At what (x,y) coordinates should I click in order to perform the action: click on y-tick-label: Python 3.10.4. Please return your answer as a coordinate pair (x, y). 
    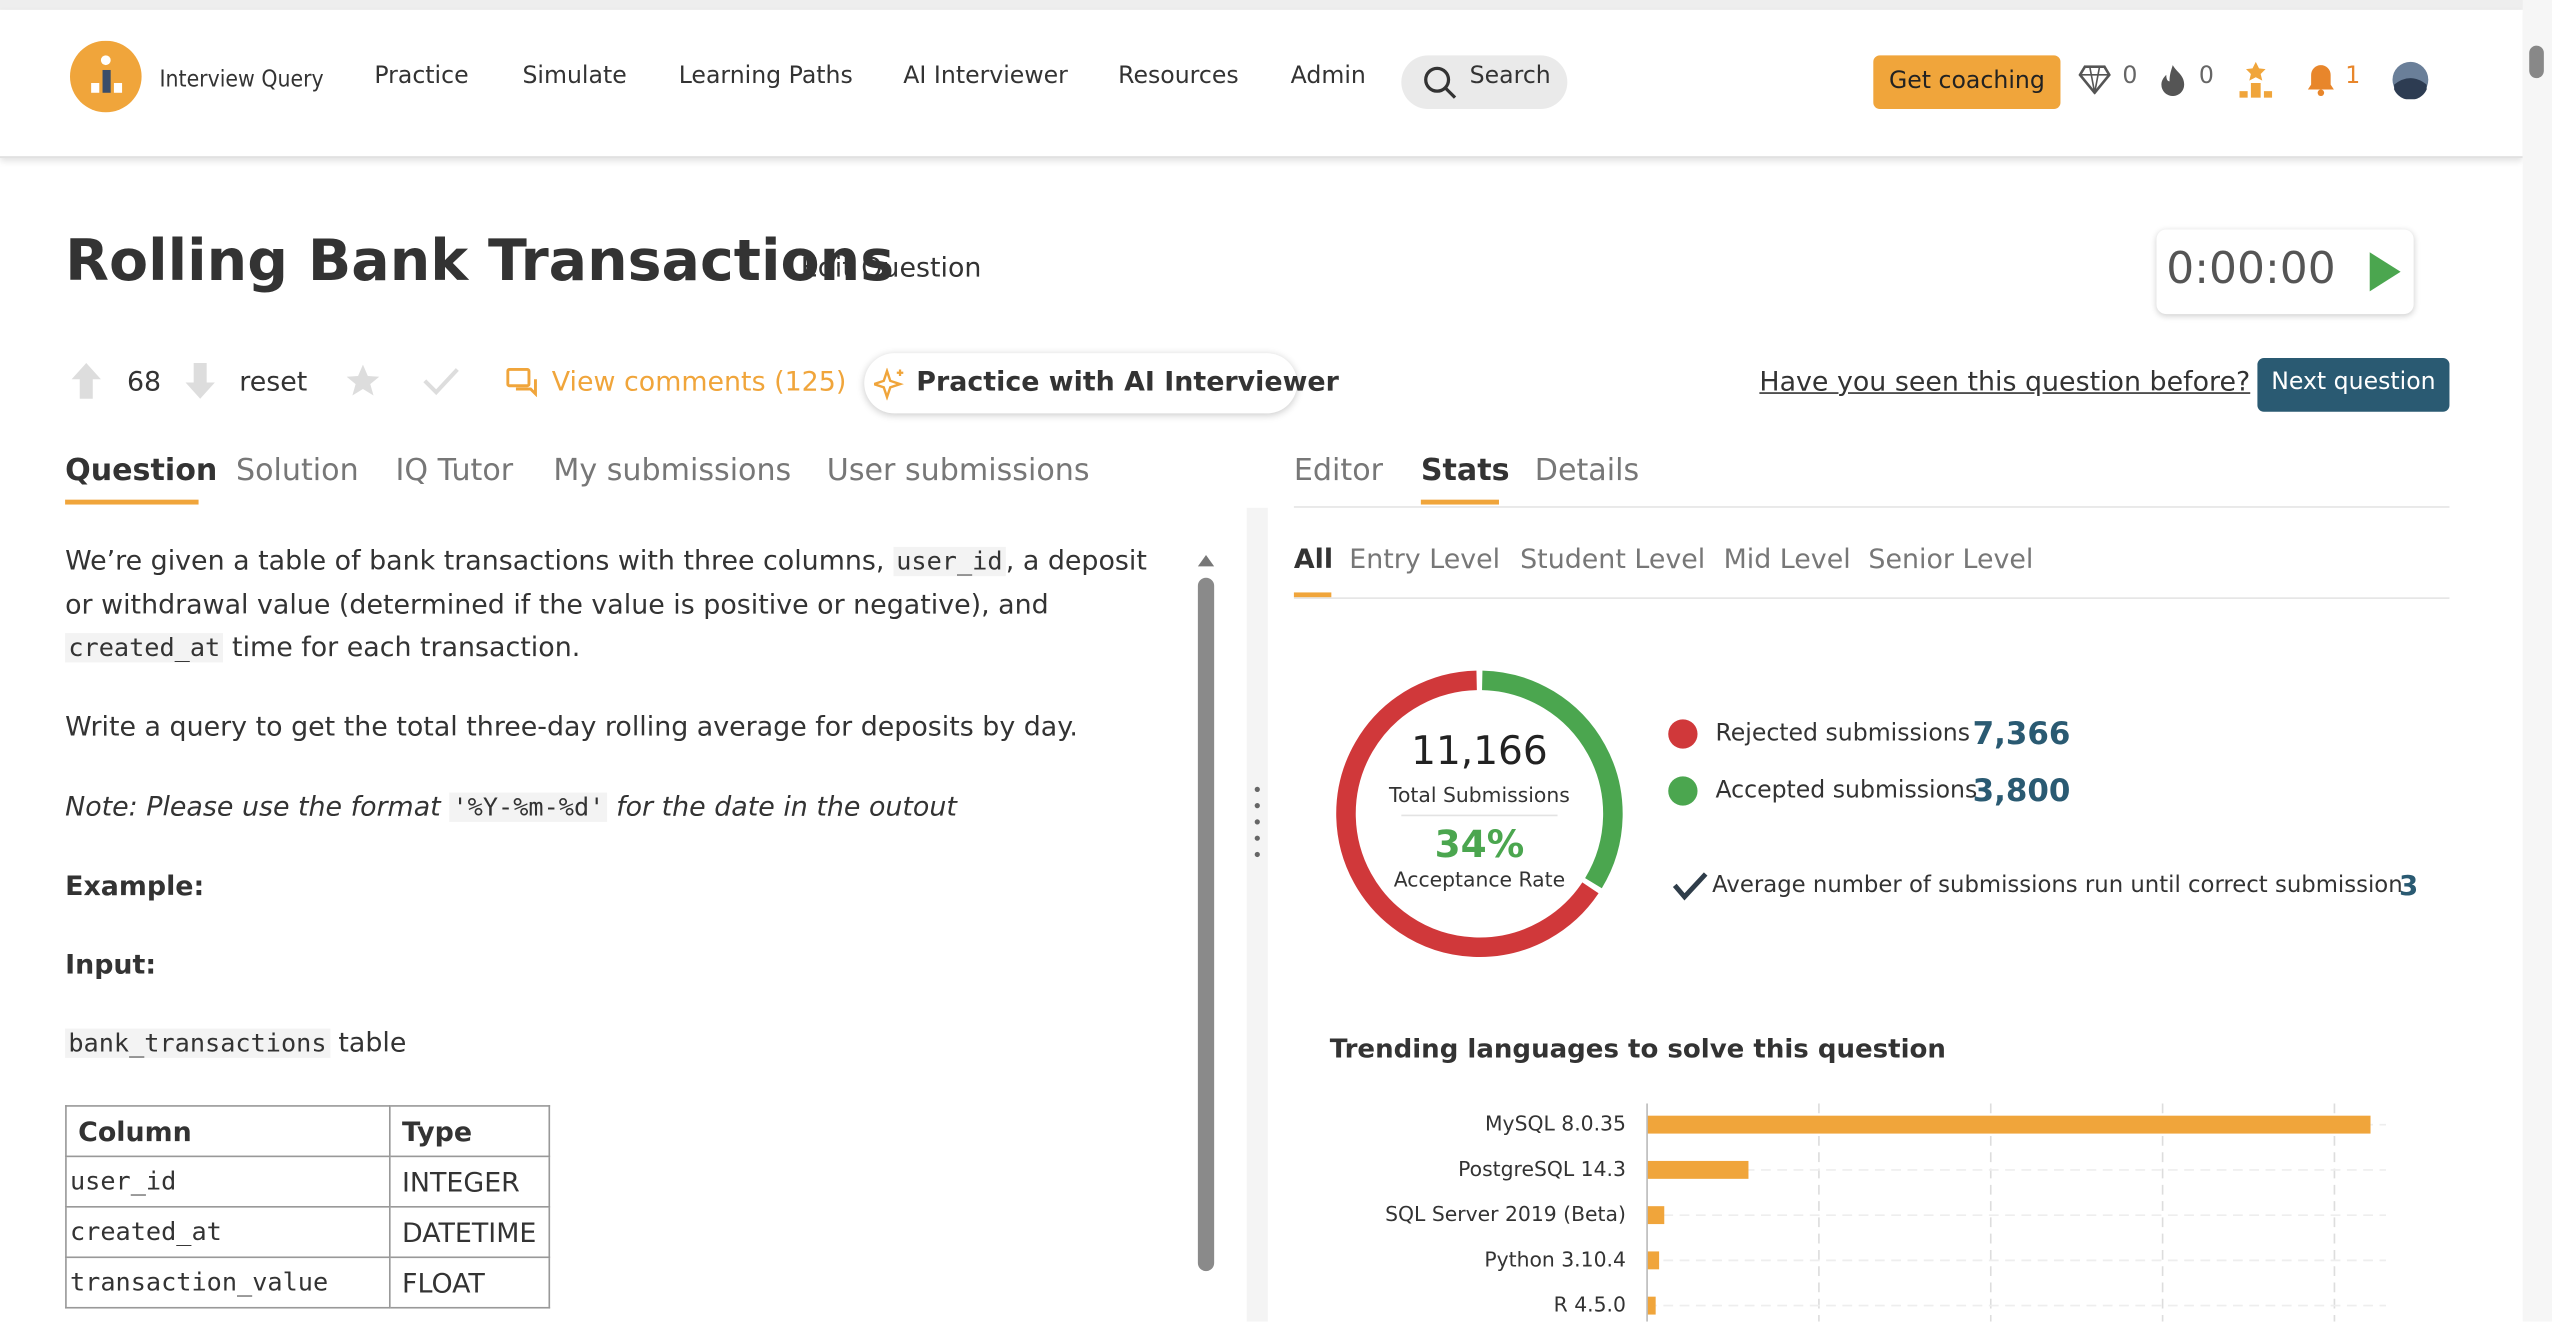
    Looking at the image, I should click on (1555, 1259).